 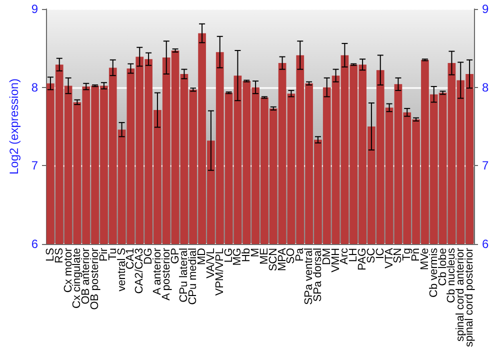 I want to click on y2-tick-label: 7, so click(x=485, y=165).